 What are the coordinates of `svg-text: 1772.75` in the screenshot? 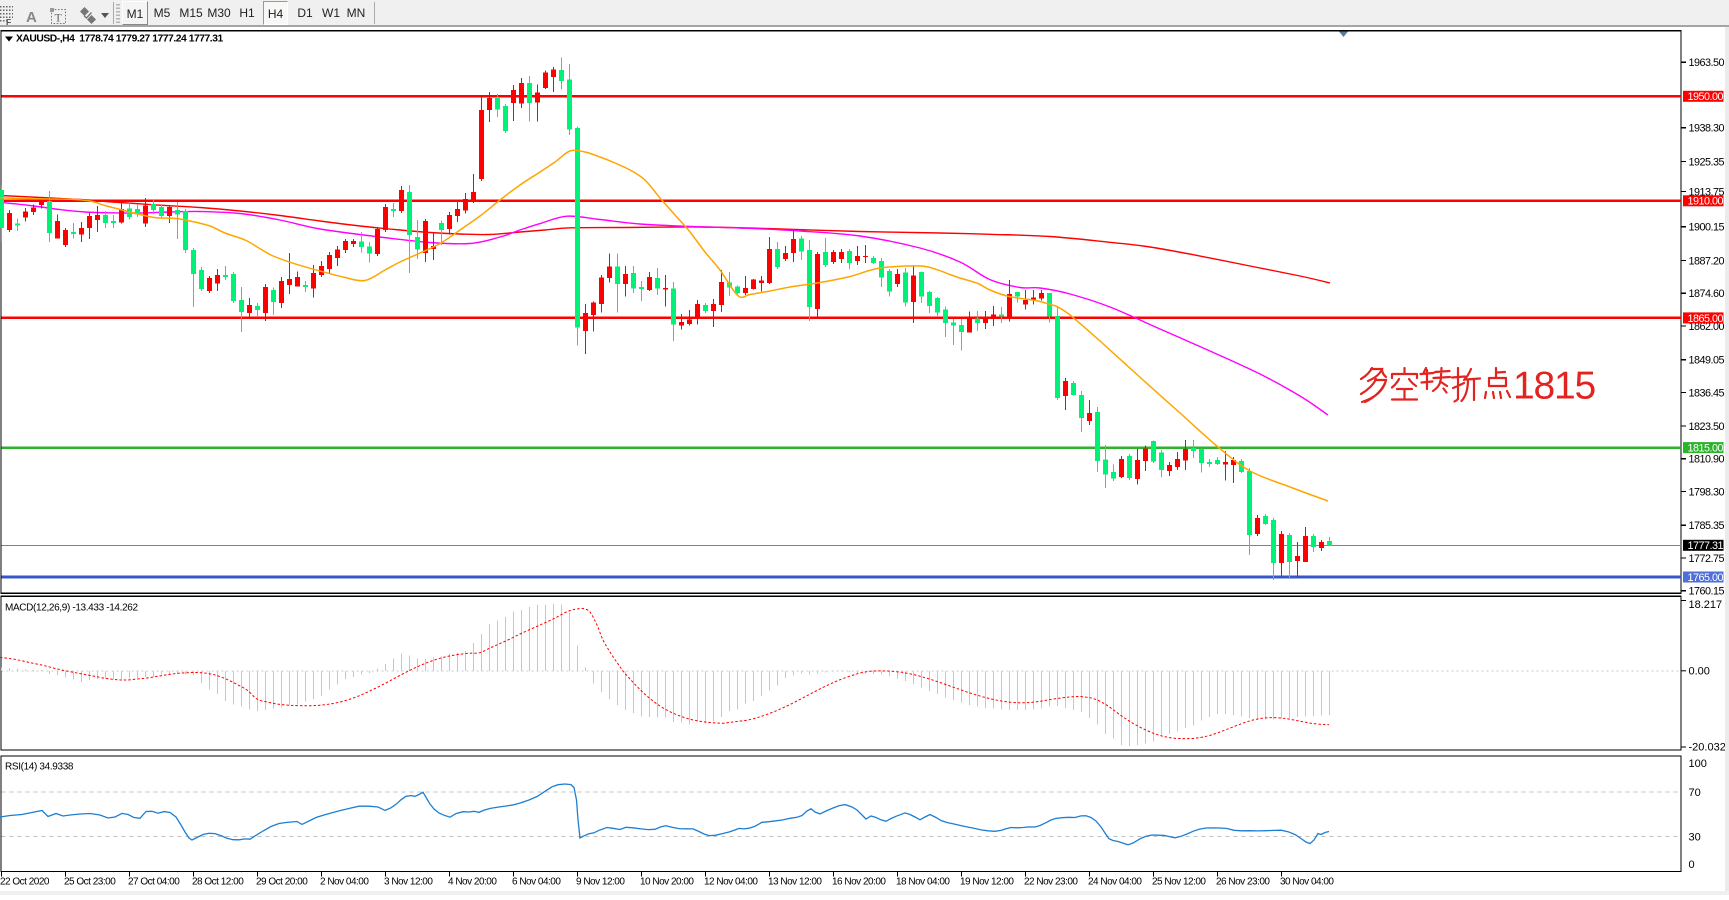 It's located at (1707, 559).